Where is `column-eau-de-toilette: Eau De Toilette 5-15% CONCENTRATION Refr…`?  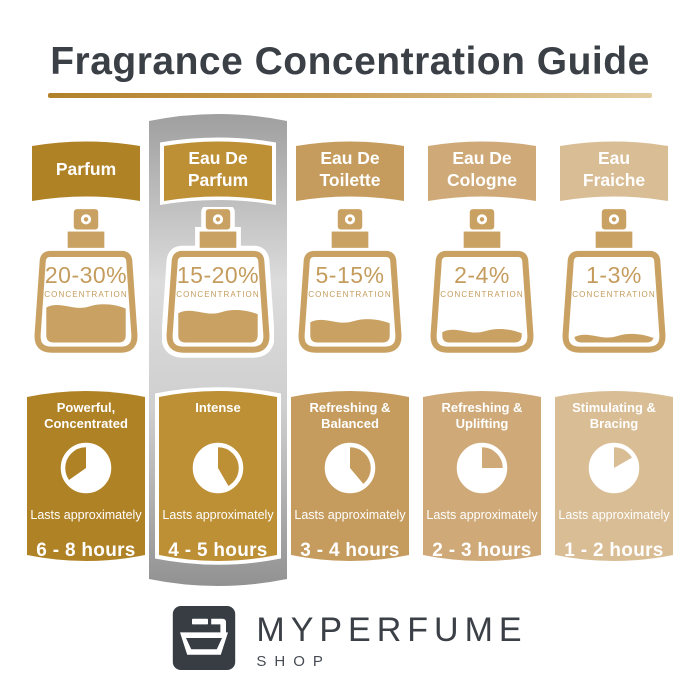
column-eau-de-toilette: Eau De Toilette 5-15% CONCENTRATION Refr… is located at coordinates (350, 350).